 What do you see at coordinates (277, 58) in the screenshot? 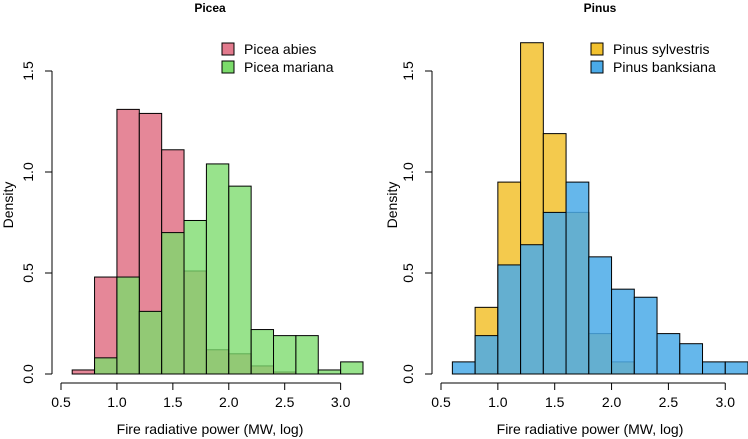
I see `legend: Picea abies Picea mariana` at bounding box center [277, 58].